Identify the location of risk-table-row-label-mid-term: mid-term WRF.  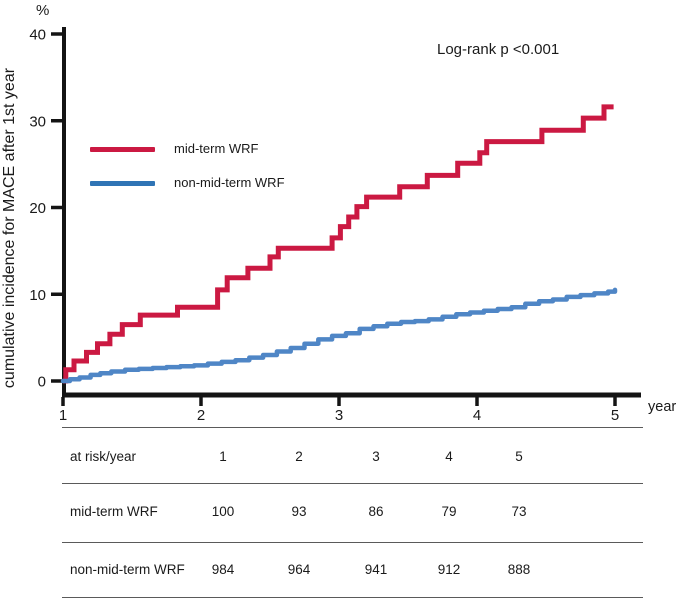
(114, 511).